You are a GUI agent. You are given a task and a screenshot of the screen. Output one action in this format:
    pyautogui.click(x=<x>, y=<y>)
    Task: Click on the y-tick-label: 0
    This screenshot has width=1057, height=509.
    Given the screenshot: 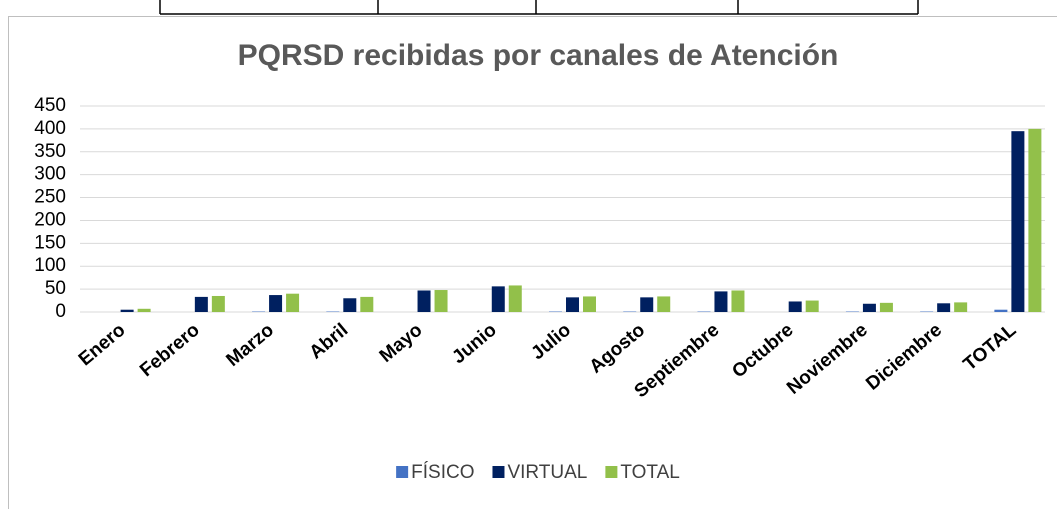 What is the action you would take?
    pyautogui.click(x=60, y=311)
    